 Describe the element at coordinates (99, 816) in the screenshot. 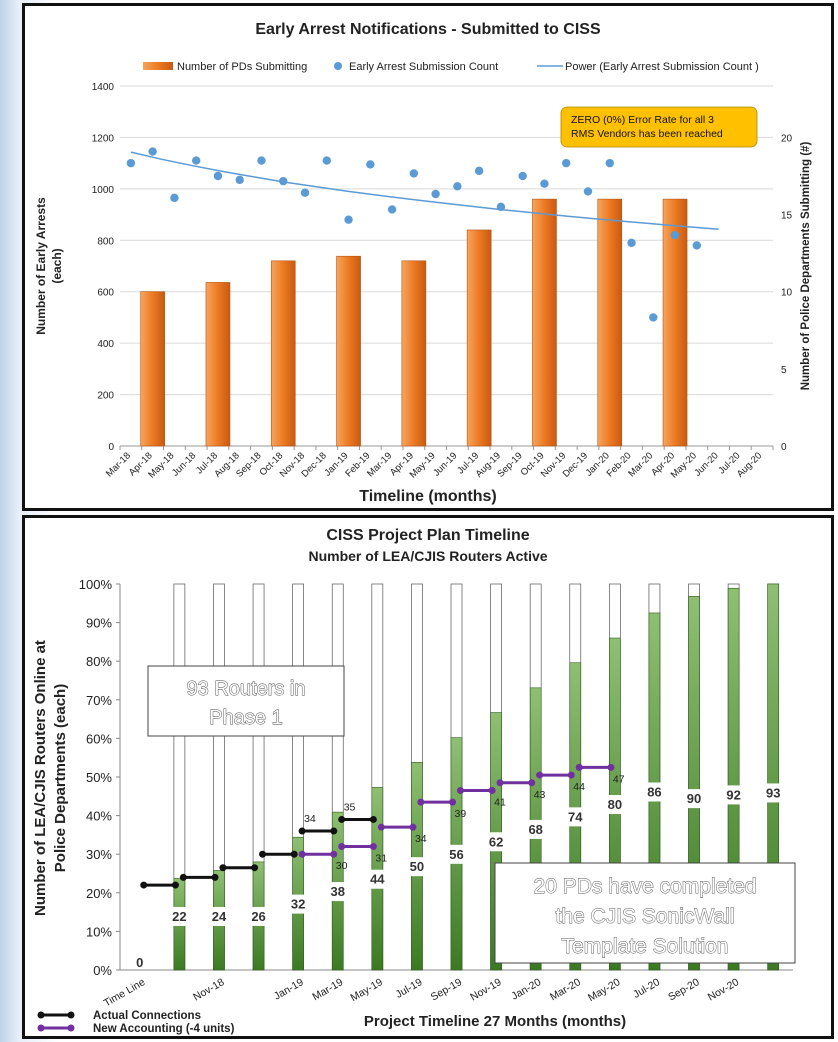

I see `y-tick-label: 40%` at that location.